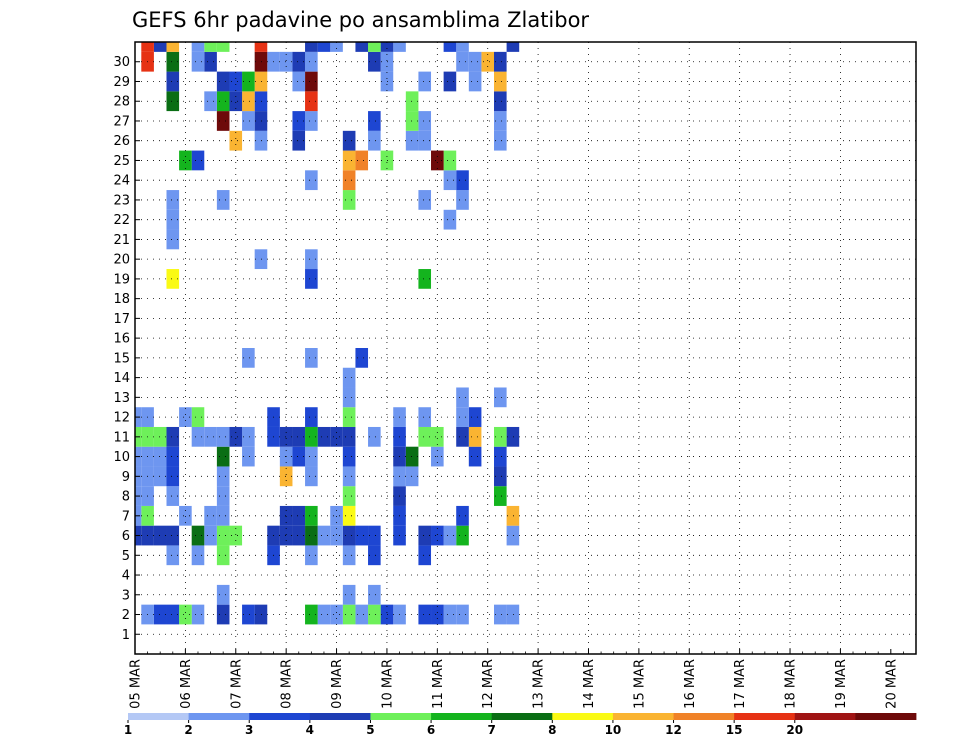  I want to click on y-tick-label: 13, so click(121, 398).